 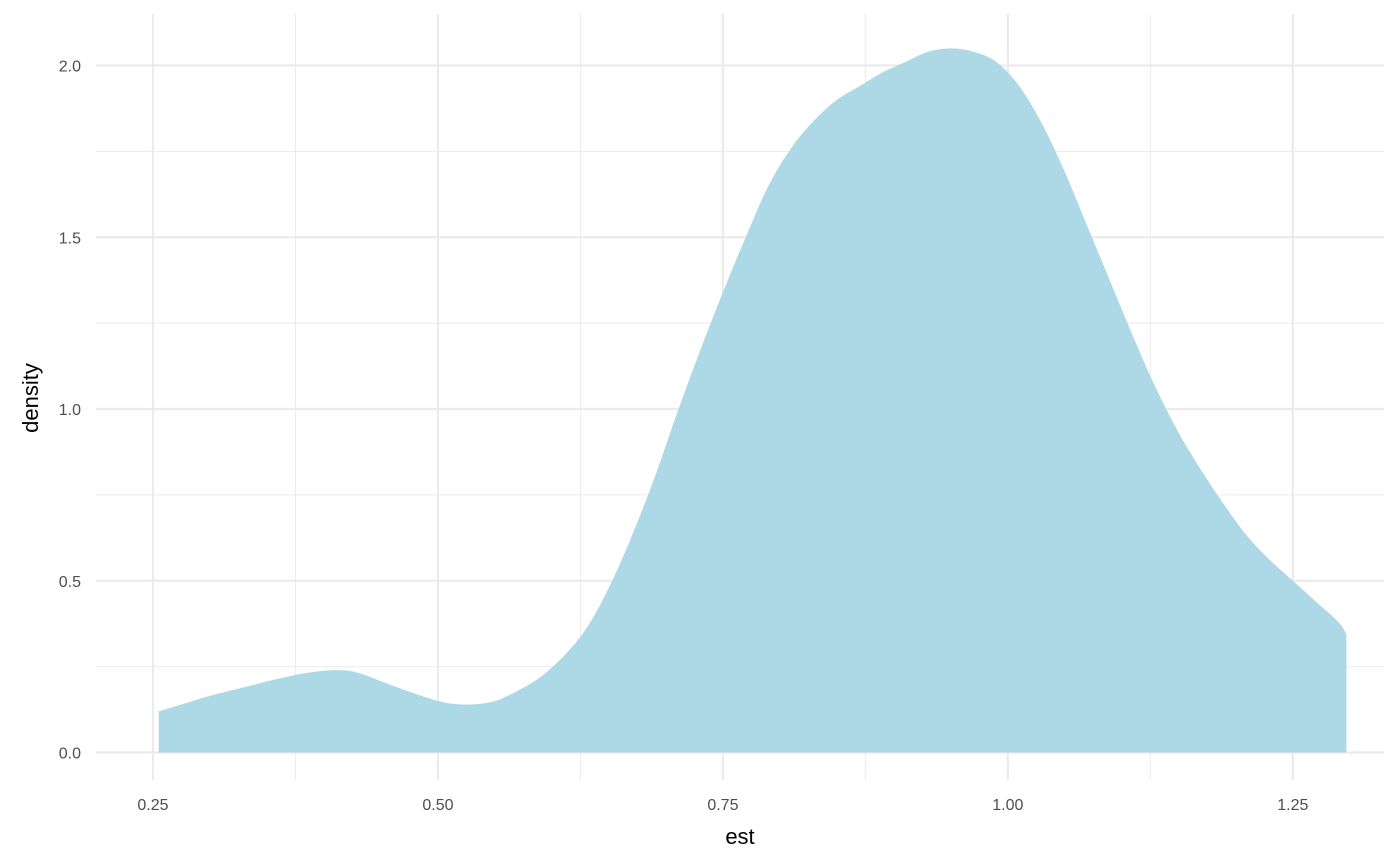 What do you see at coordinates (1007, 805) in the screenshot?
I see `x-tick-label: 1.00` at bounding box center [1007, 805].